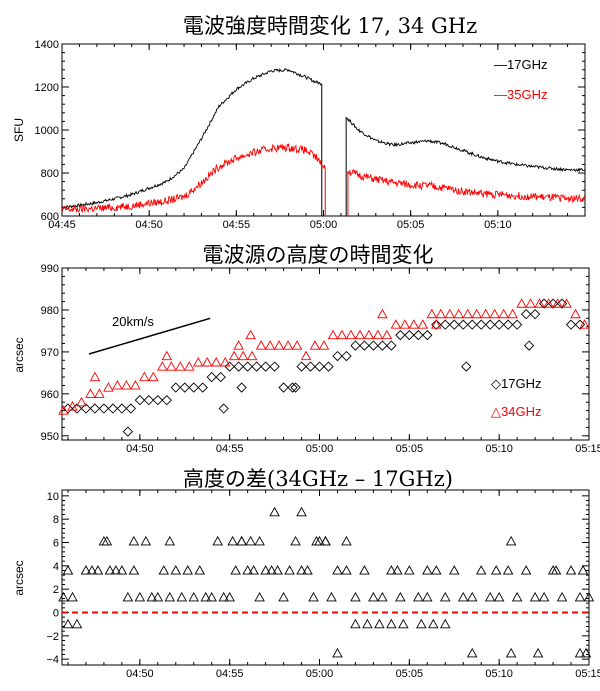 Image resolution: width=600 pixels, height=691 pixels. I want to click on y-tick-label: 0, so click(56, 614).